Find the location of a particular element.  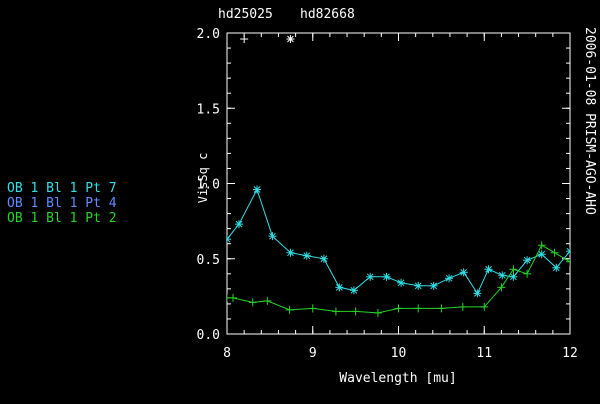

y-axis-label: VisSq c is located at coordinates (203, 178).